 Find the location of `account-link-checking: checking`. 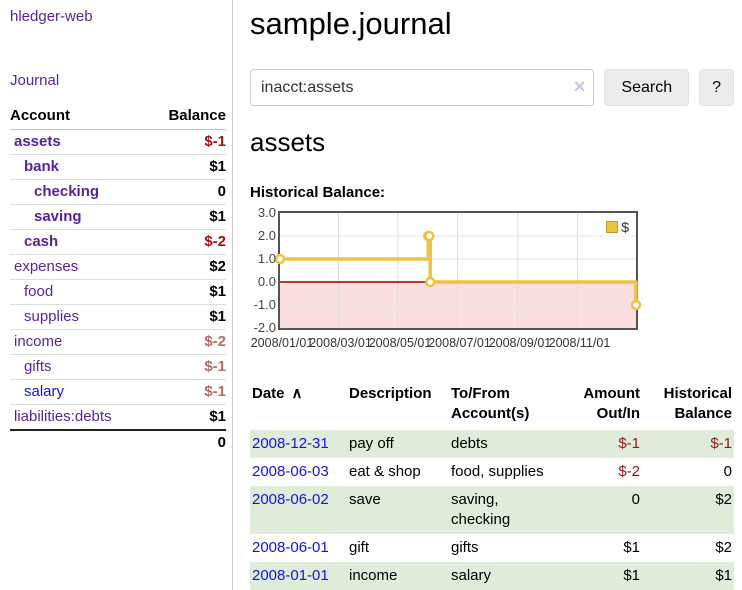

account-link-checking: checking is located at coordinates (67, 191).